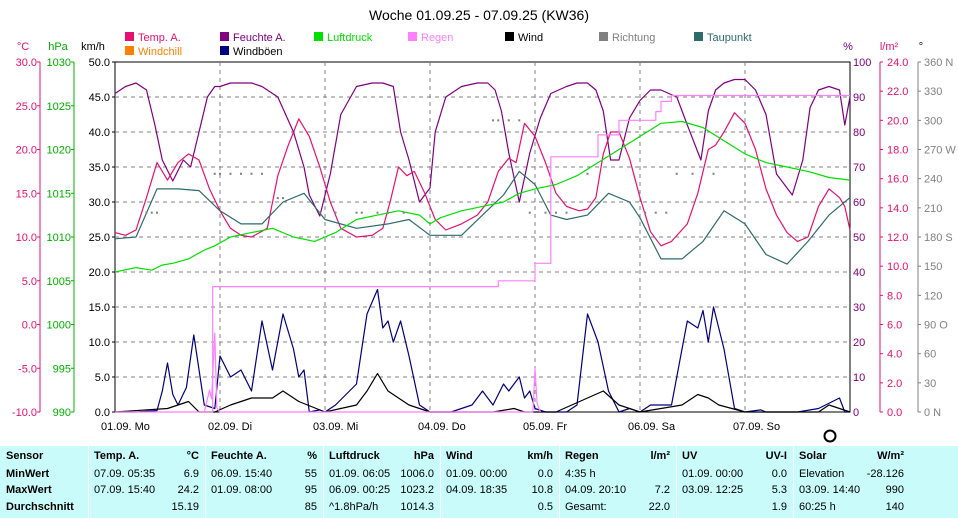 The width and height of the screenshot is (958, 518). I want to click on axis-unit-rain: l/m², so click(889, 47).